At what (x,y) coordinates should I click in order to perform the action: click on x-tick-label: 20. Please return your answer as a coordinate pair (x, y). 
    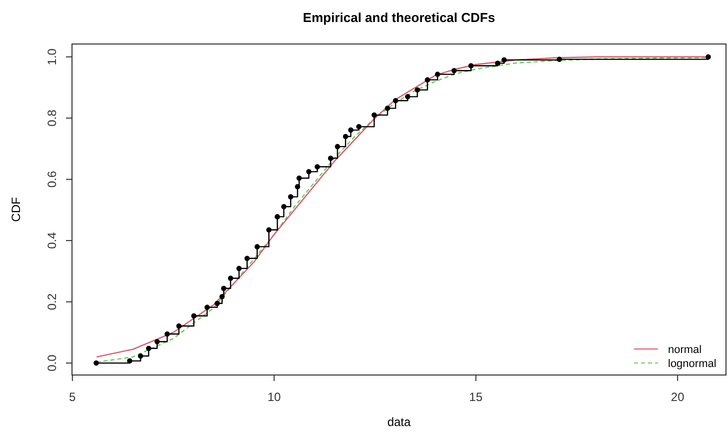
    Looking at the image, I should click on (677, 397).